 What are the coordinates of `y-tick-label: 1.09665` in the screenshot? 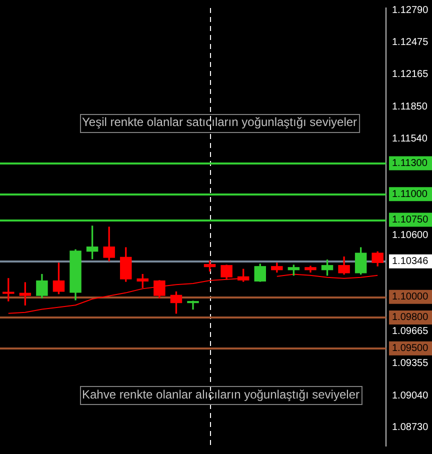 It's located at (410, 332).